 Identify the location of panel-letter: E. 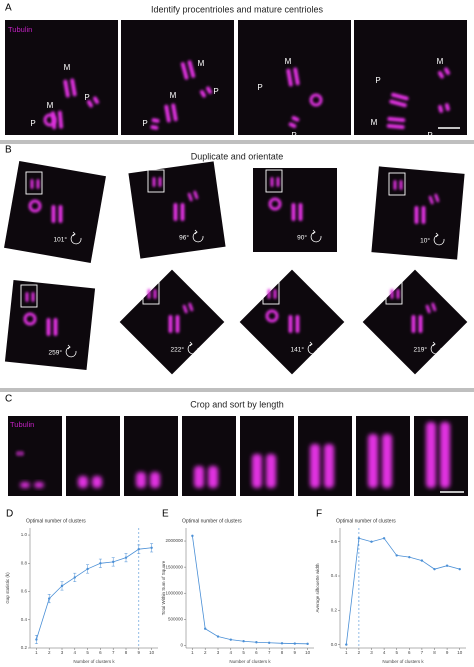
(165, 514).